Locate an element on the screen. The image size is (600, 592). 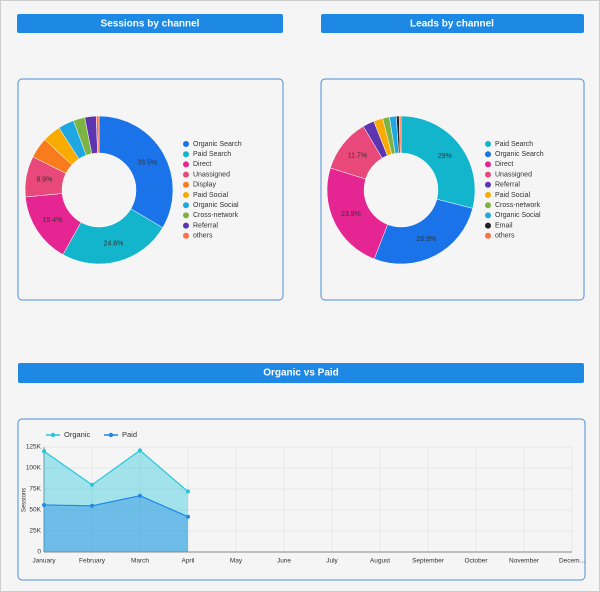
slice-label: 33.5% is located at coordinates (147, 162).